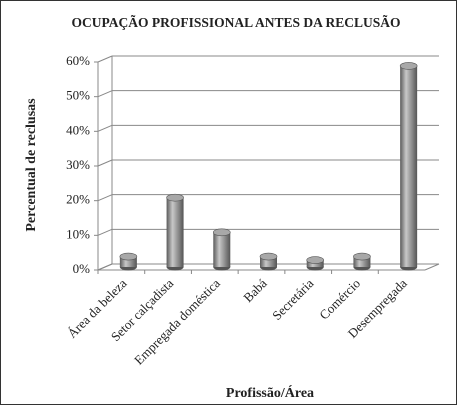  Describe the element at coordinates (235, 22) in the screenshot. I see `chart-title: OCUPAÇÃO PROFISSIONAL ANTES DA RECLUSÃO` at that location.